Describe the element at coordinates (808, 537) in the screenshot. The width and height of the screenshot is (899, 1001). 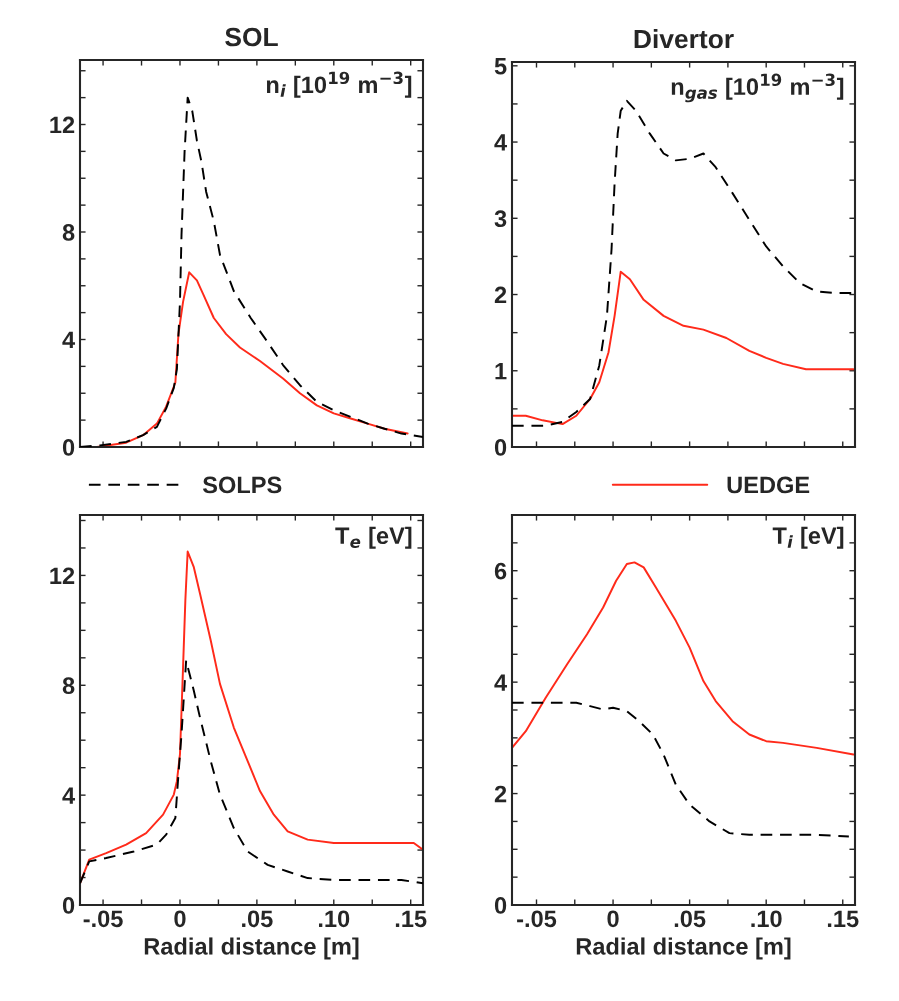
I see `annotation: T$_{i}$ [eV]` at that location.